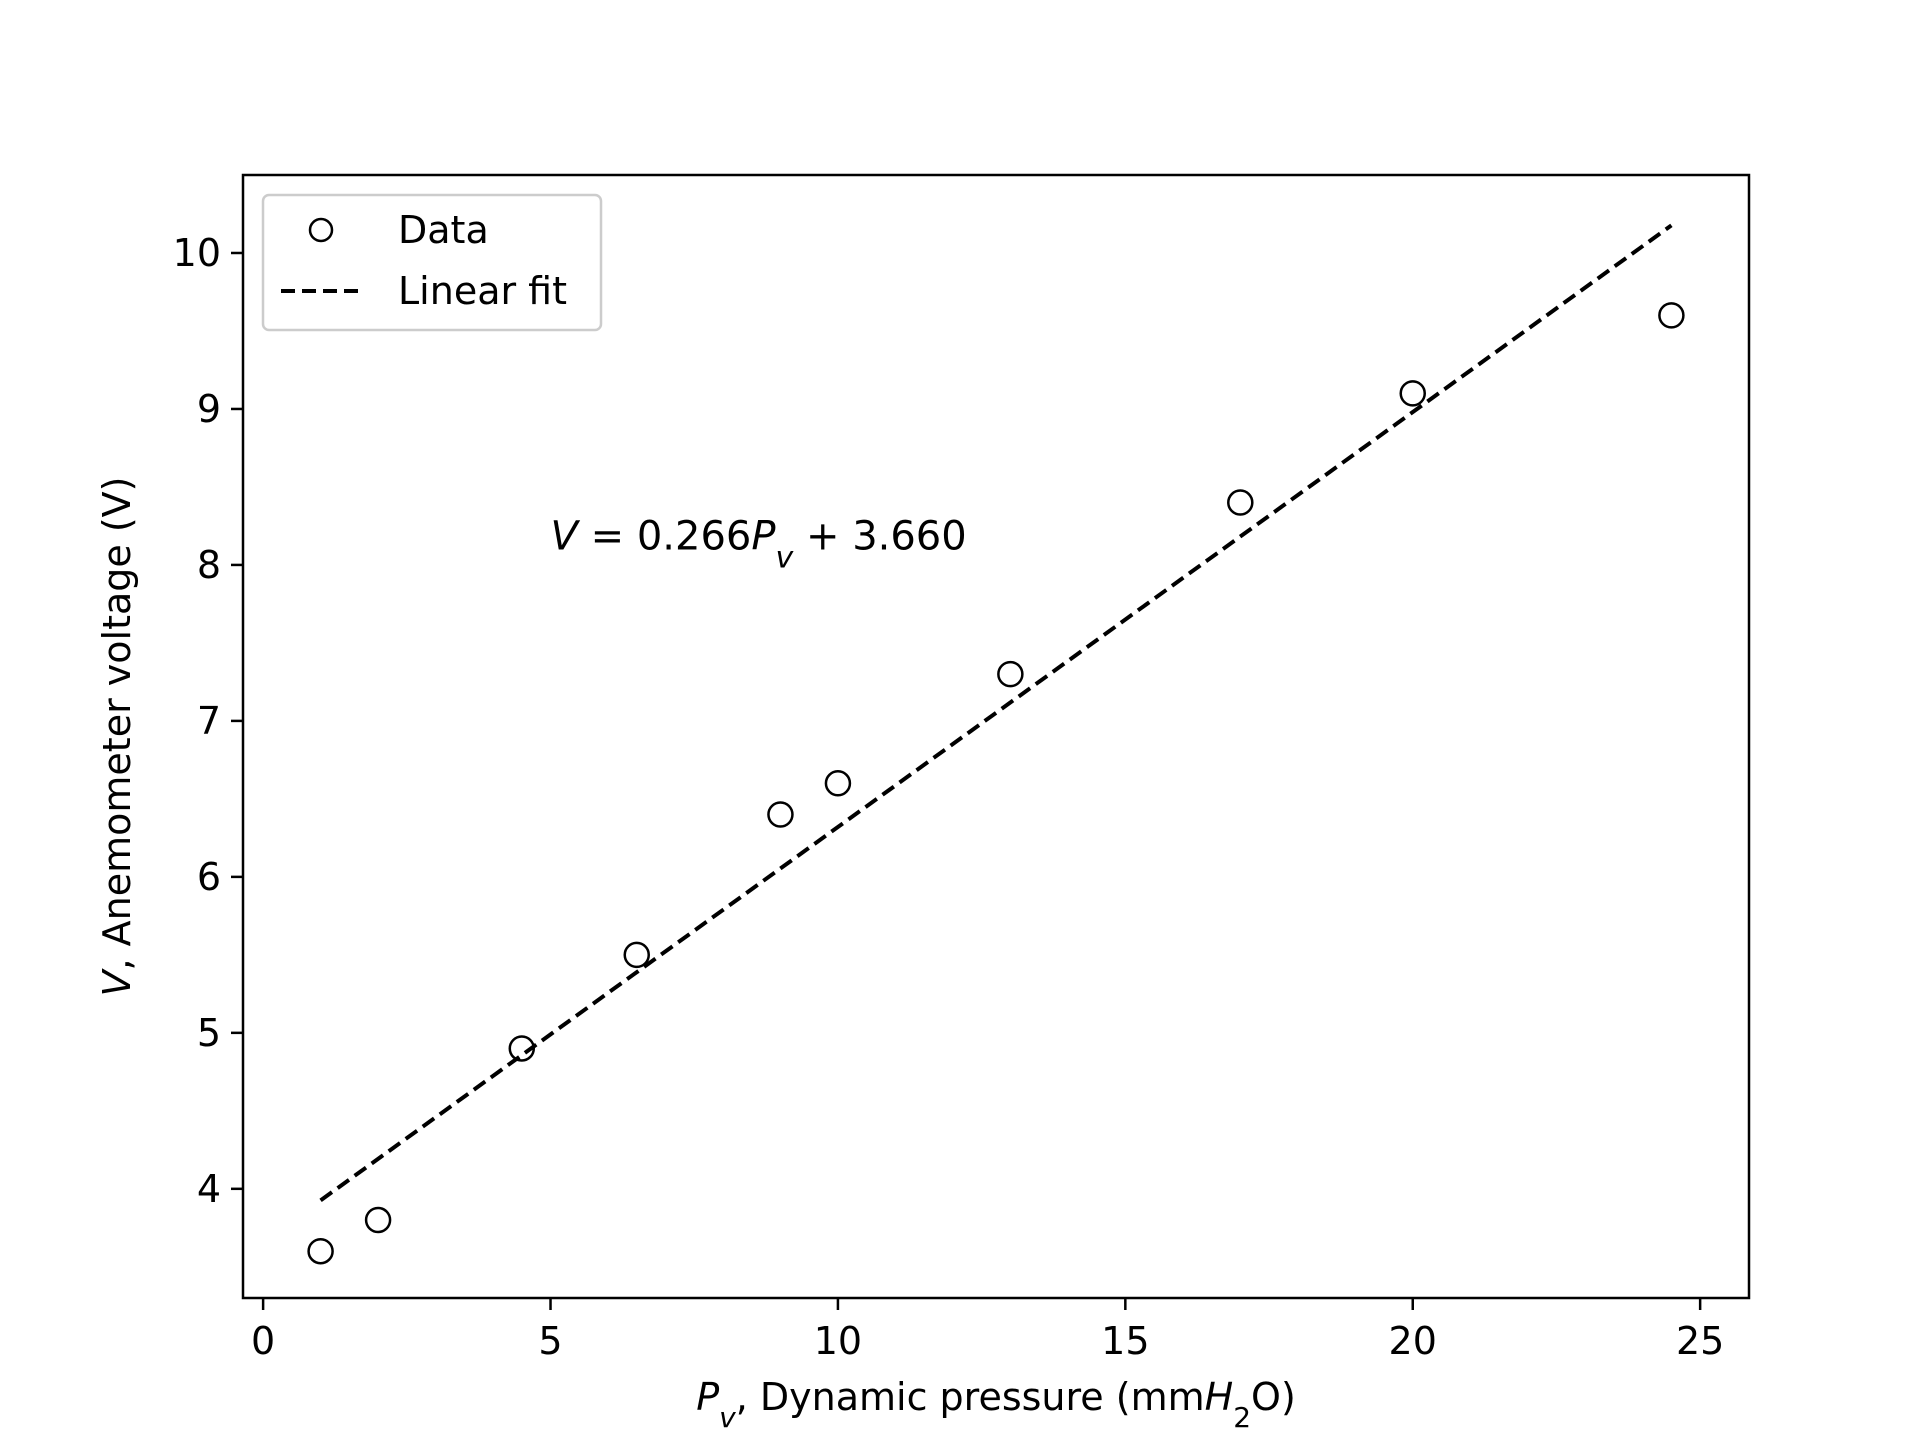 The height and width of the screenshot is (1440, 1920). I want to click on y-axis-label-var: V, so click(117, 981).